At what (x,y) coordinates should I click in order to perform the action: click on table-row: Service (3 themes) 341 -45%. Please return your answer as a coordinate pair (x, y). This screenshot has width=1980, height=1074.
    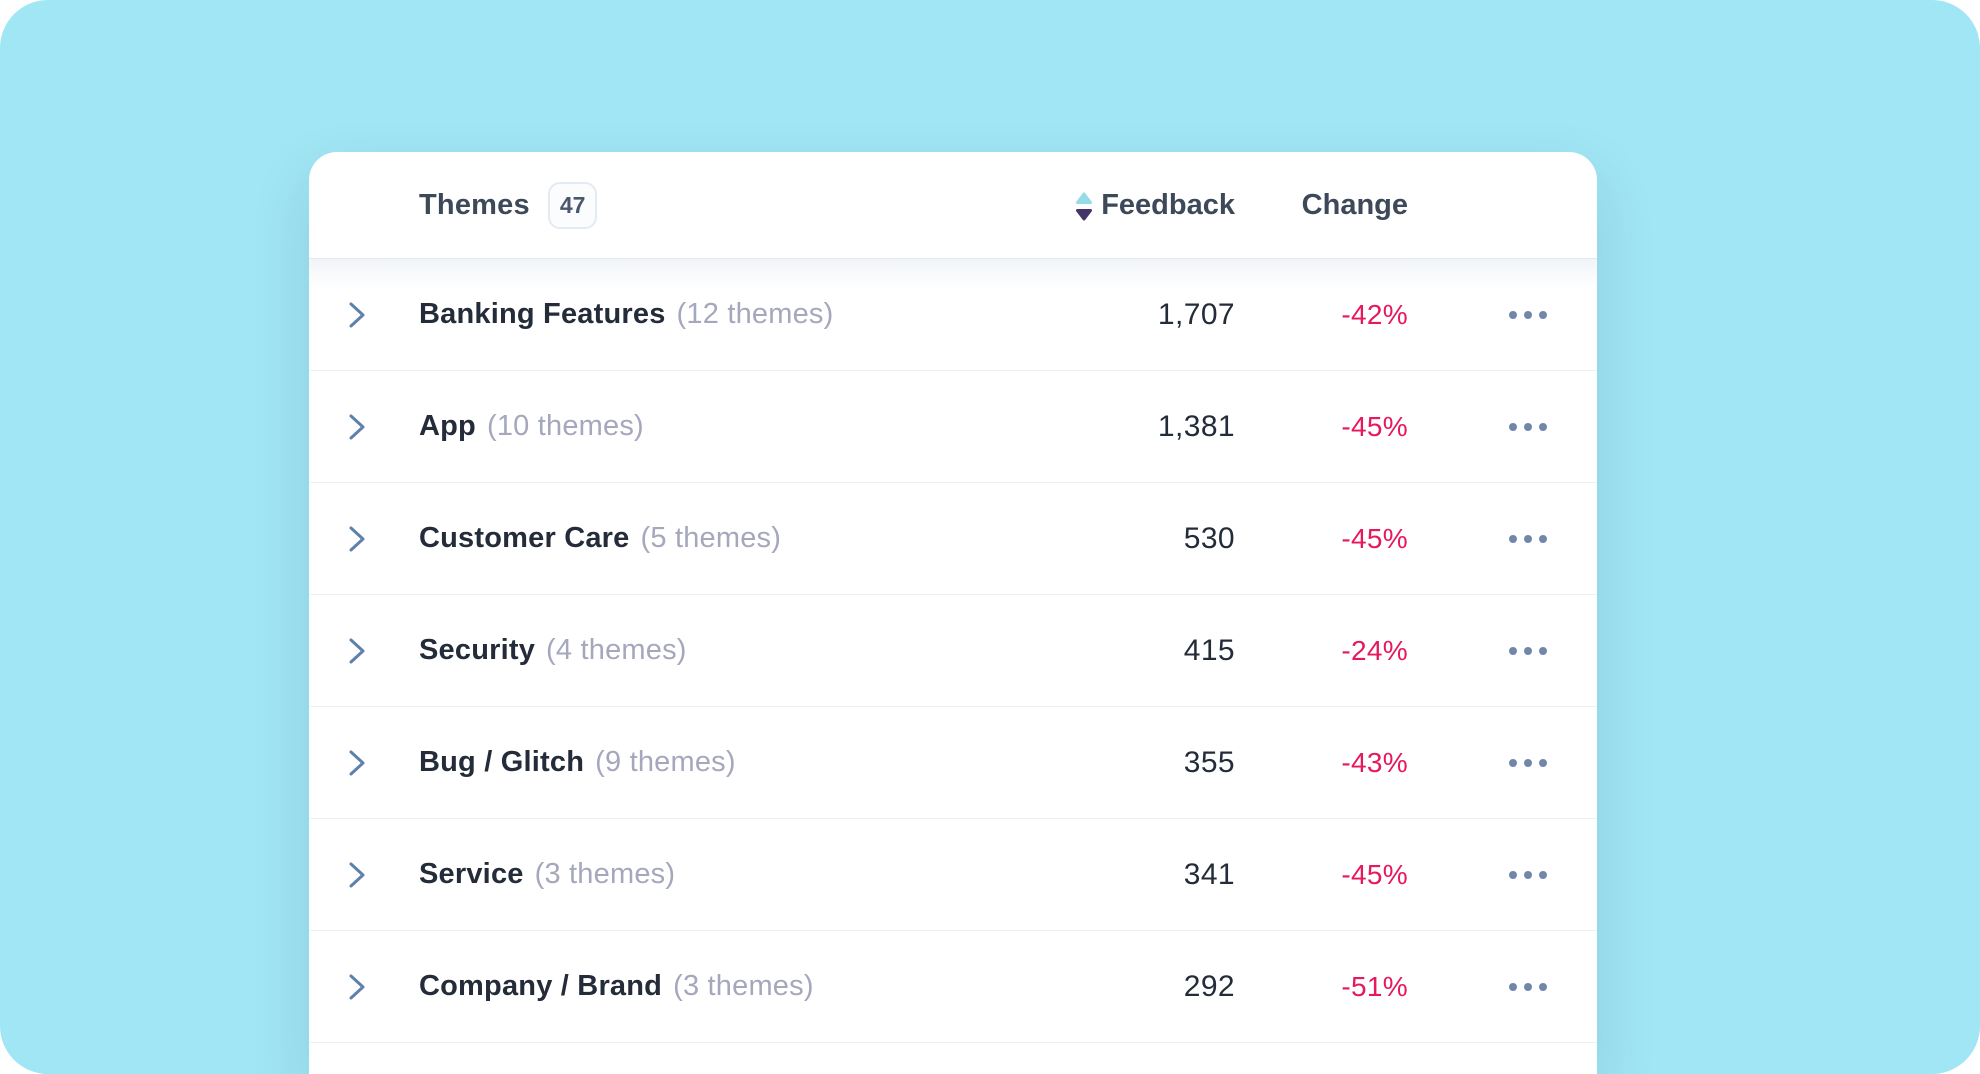
    Looking at the image, I should click on (953, 875).